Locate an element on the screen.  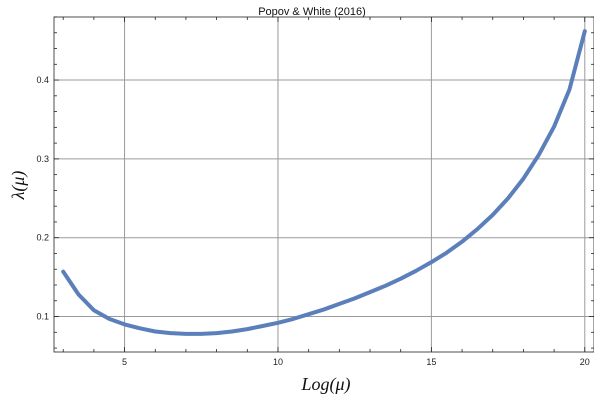
y-tick-label: 0.1 is located at coordinates (42, 317).